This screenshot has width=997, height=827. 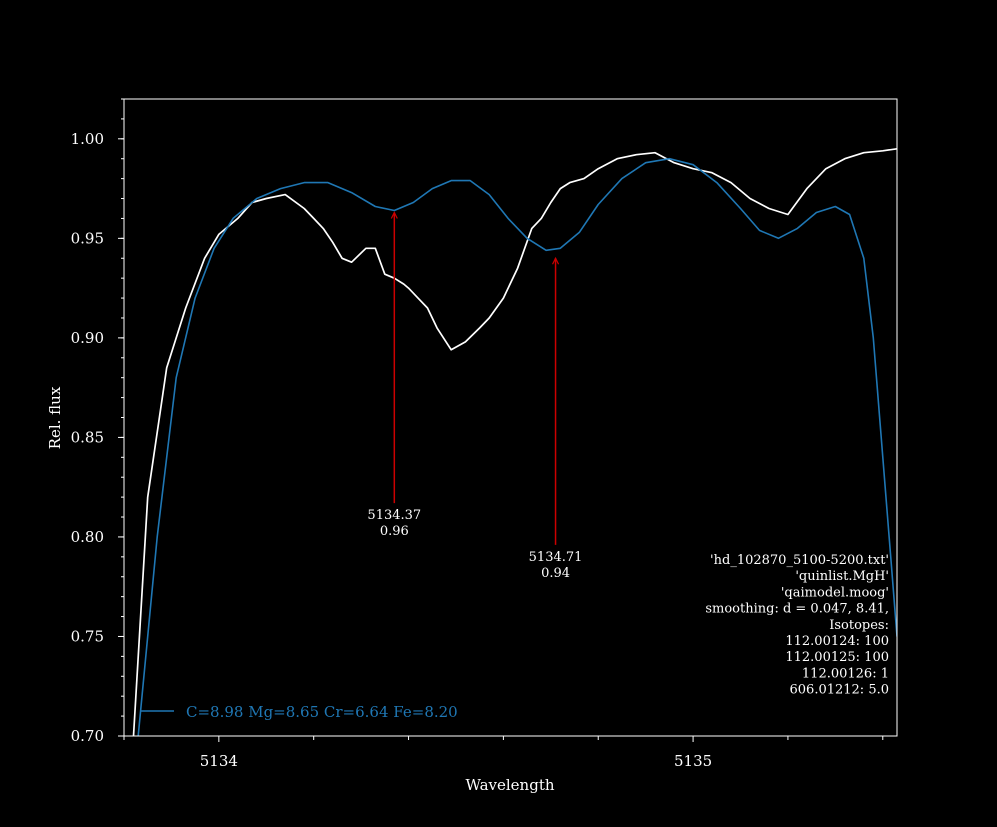 I want to click on arrow-label-flux: 0.94, so click(x=555, y=573).